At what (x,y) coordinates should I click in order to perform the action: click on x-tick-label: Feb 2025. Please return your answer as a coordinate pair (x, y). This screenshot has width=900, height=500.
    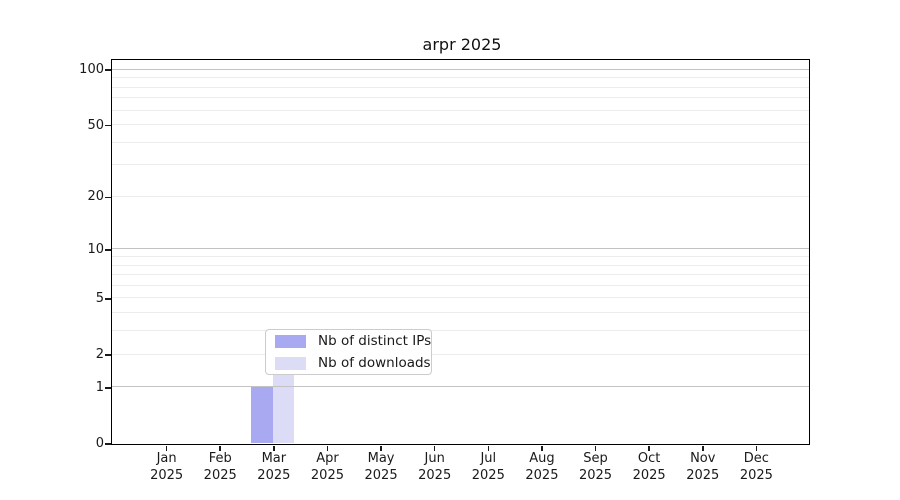
    Looking at the image, I should click on (220, 467).